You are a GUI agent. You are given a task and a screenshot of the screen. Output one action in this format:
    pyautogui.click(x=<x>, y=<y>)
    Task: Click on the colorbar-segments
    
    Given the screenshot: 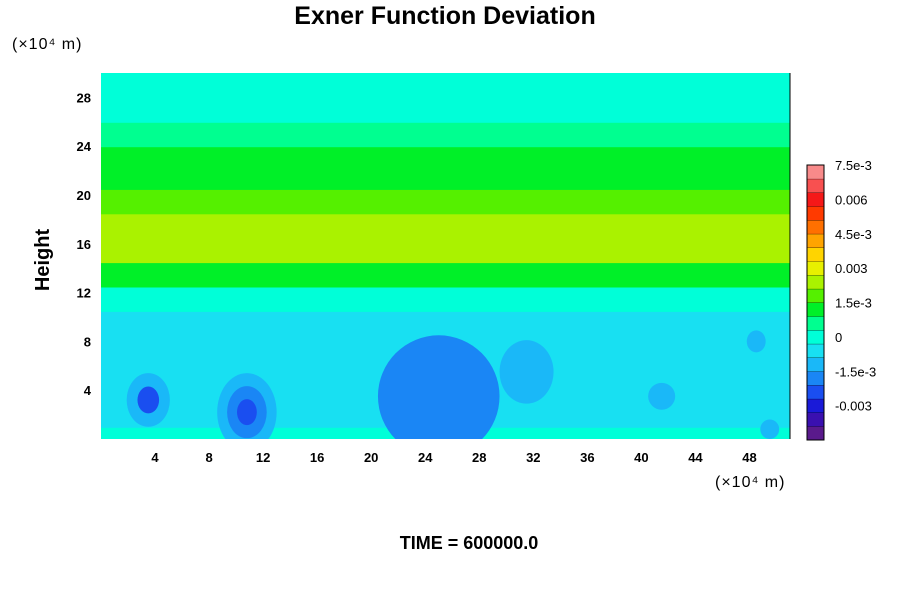 What is the action you would take?
    pyautogui.click(x=815, y=302)
    